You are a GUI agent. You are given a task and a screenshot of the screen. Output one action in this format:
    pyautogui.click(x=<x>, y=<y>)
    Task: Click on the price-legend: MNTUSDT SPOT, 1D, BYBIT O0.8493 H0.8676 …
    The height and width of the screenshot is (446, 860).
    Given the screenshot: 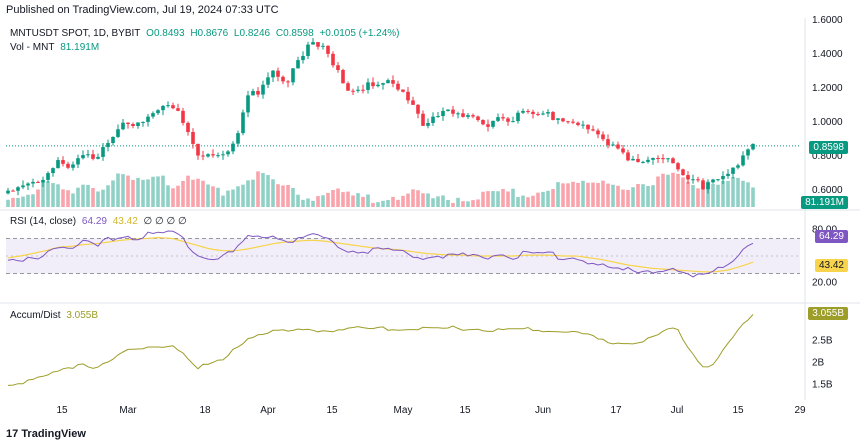 What is the action you would take?
    pyautogui.click(x=206, y=33)
    